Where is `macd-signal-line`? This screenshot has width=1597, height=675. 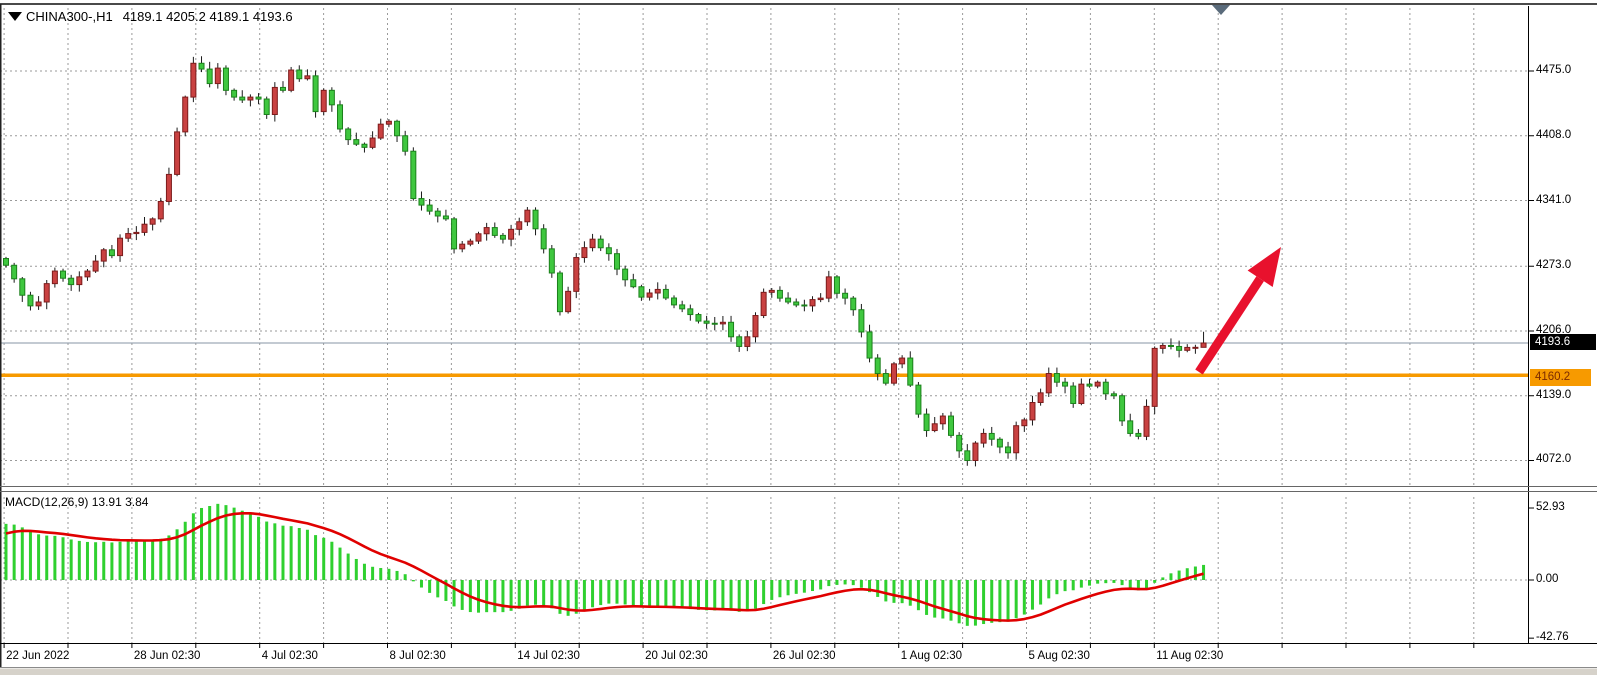 macd-signal-line is located at coordinates (604, 566).